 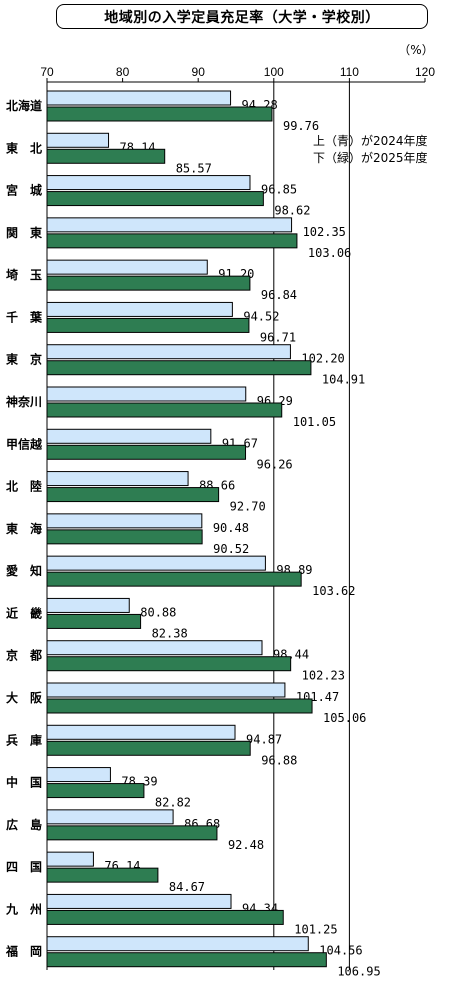 What do you see at coordinates (170, 633) in the screenshot?
I see `value-label-2025-12: 82.38` at bounding box center [170, 633].